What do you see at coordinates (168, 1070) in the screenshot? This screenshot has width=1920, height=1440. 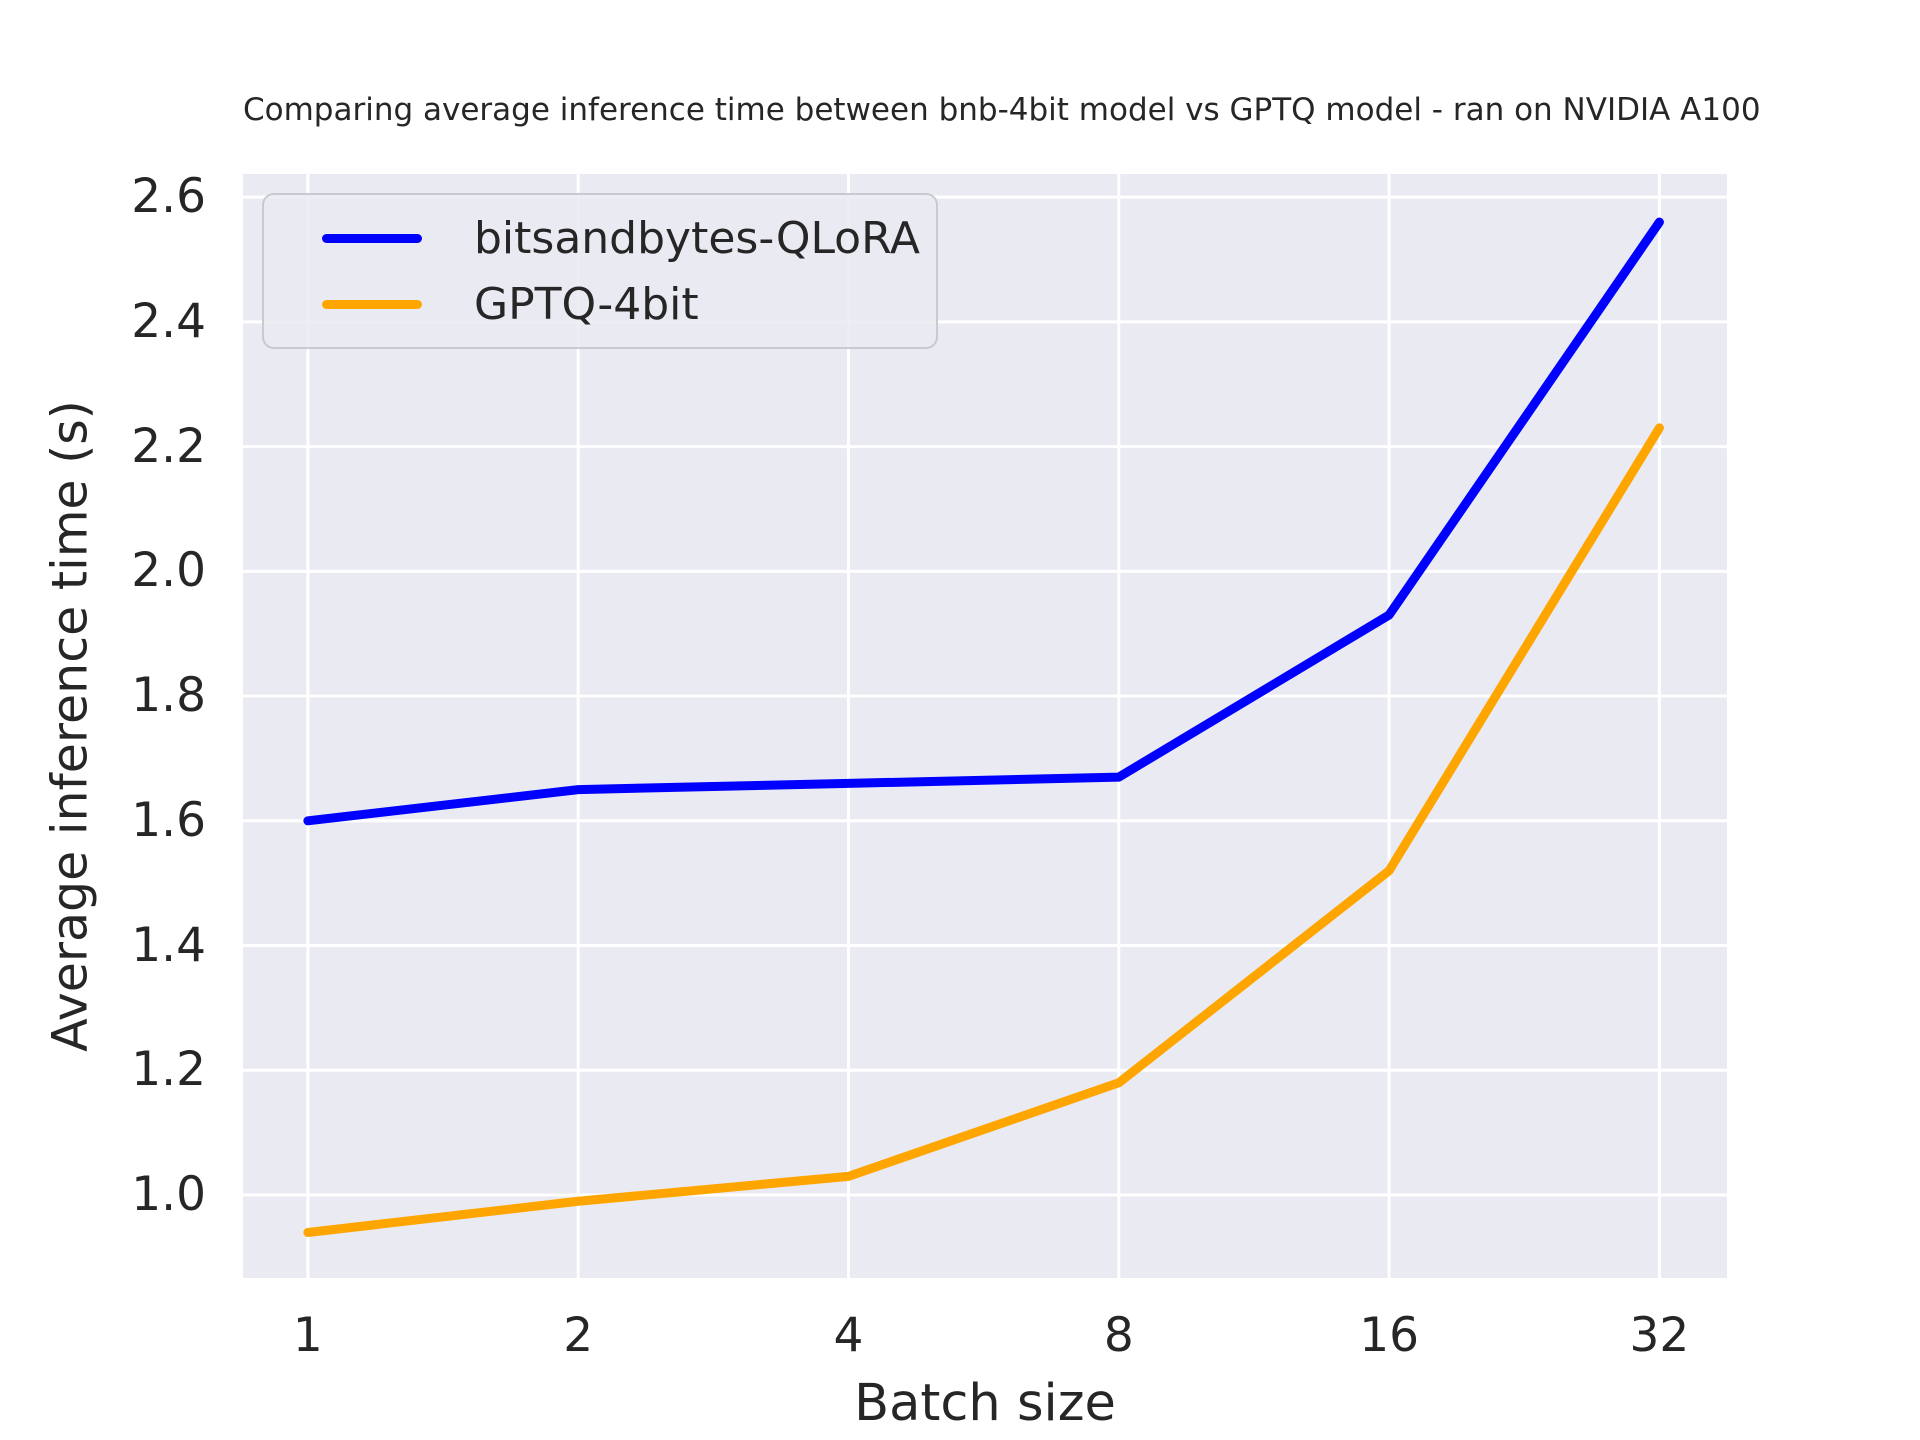 I see `y-tick-label: 1.2` at bounding box center [168, 1070].